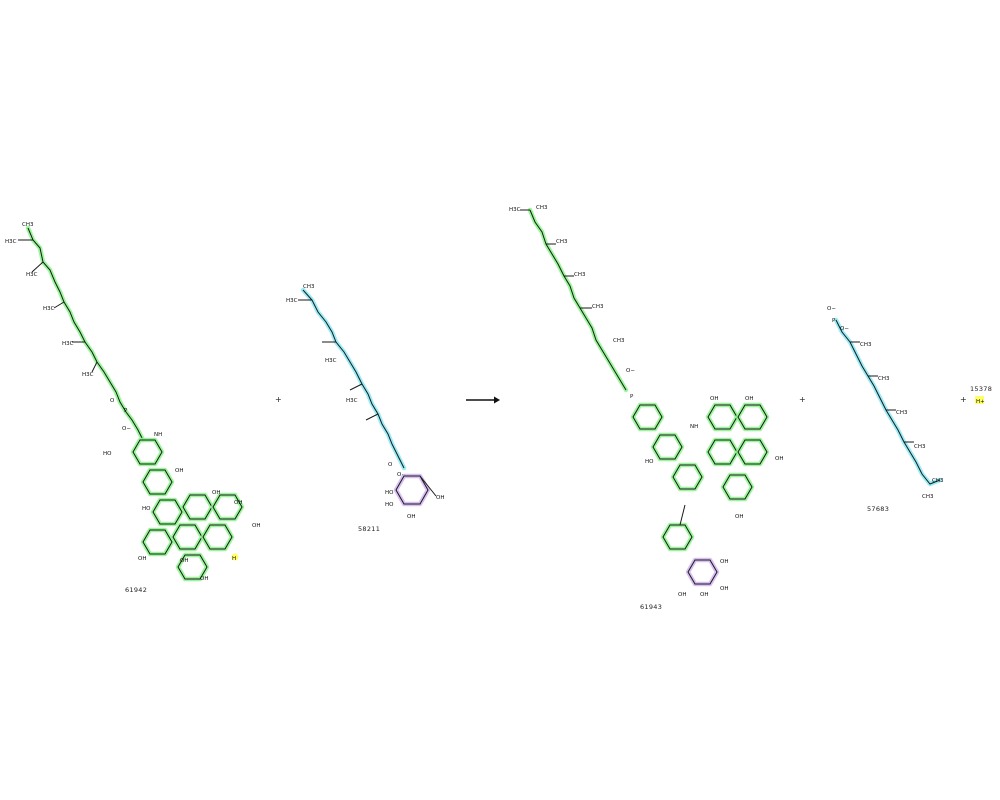 The width and height of the screenshot is (1000, 800). Describe the element at coordinates (369, 529) in the screenshot. I see `molecule-id-58211: 58211` at that location.